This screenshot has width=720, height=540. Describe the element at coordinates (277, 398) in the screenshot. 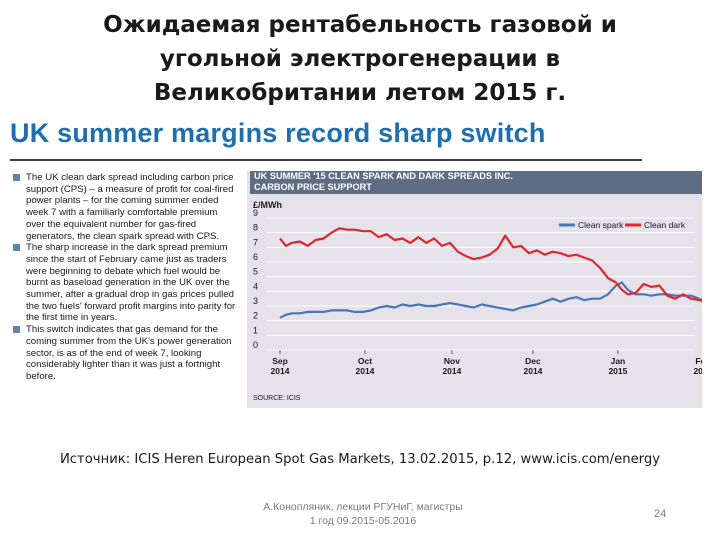

I see `chart-source-label: SOURCE: ICIS` at that location.